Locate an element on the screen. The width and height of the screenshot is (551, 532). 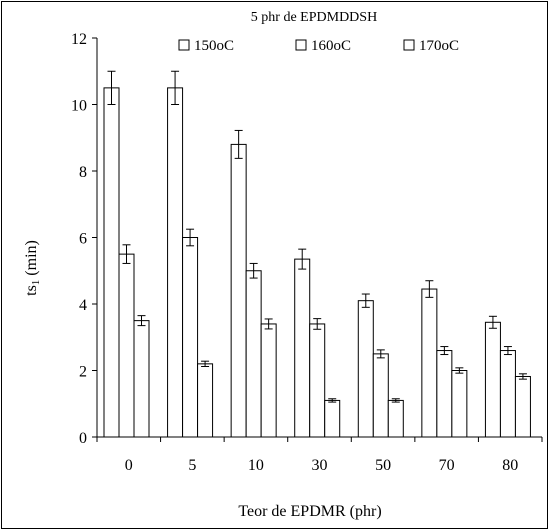
y-tick-label: 10 is located at coordinates (79, 106).